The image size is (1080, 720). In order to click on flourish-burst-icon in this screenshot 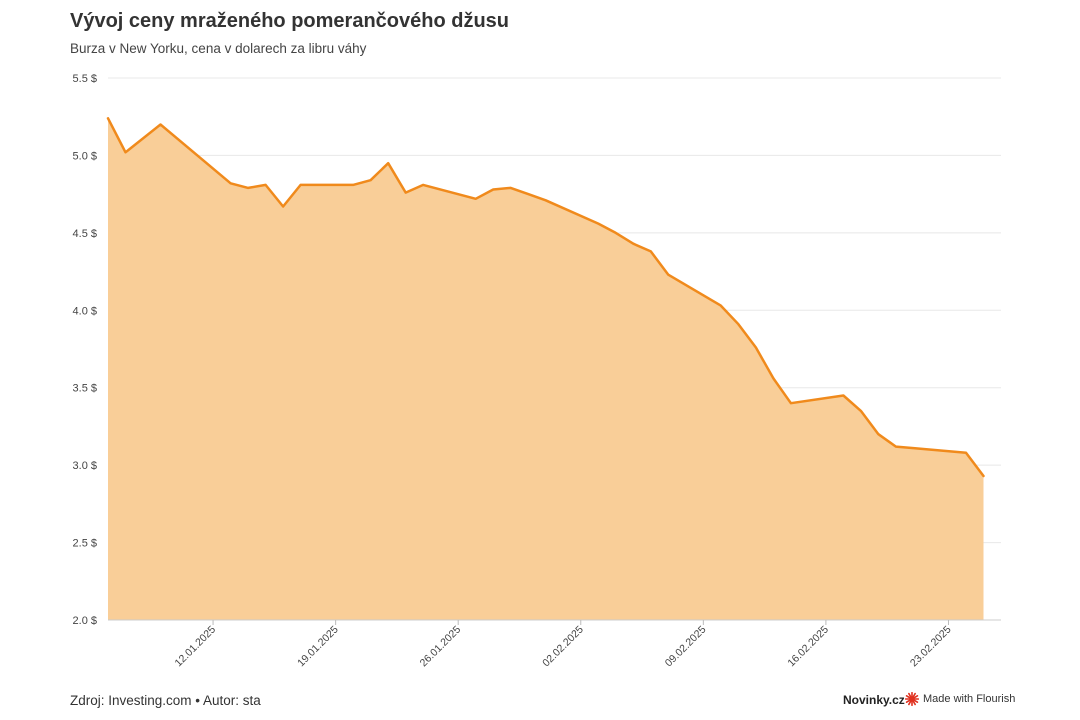, I will do `click(912, 699)`.